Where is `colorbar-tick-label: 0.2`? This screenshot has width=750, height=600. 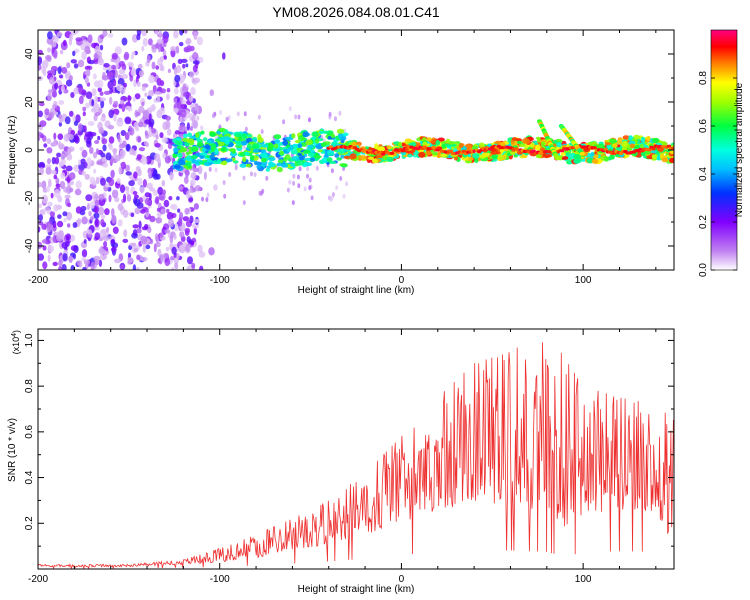
colorbar-tick-label: 0.2 is located at coordinates (703, 222).